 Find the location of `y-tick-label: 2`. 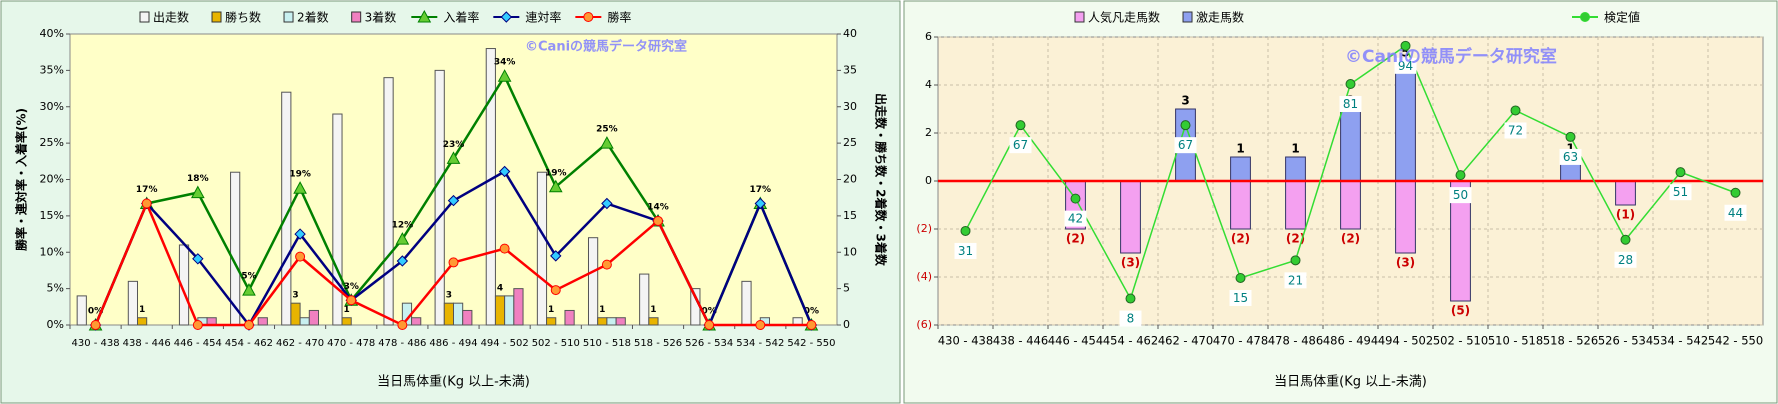

y-tick-label: 2 is located at coordinates (928, 132).